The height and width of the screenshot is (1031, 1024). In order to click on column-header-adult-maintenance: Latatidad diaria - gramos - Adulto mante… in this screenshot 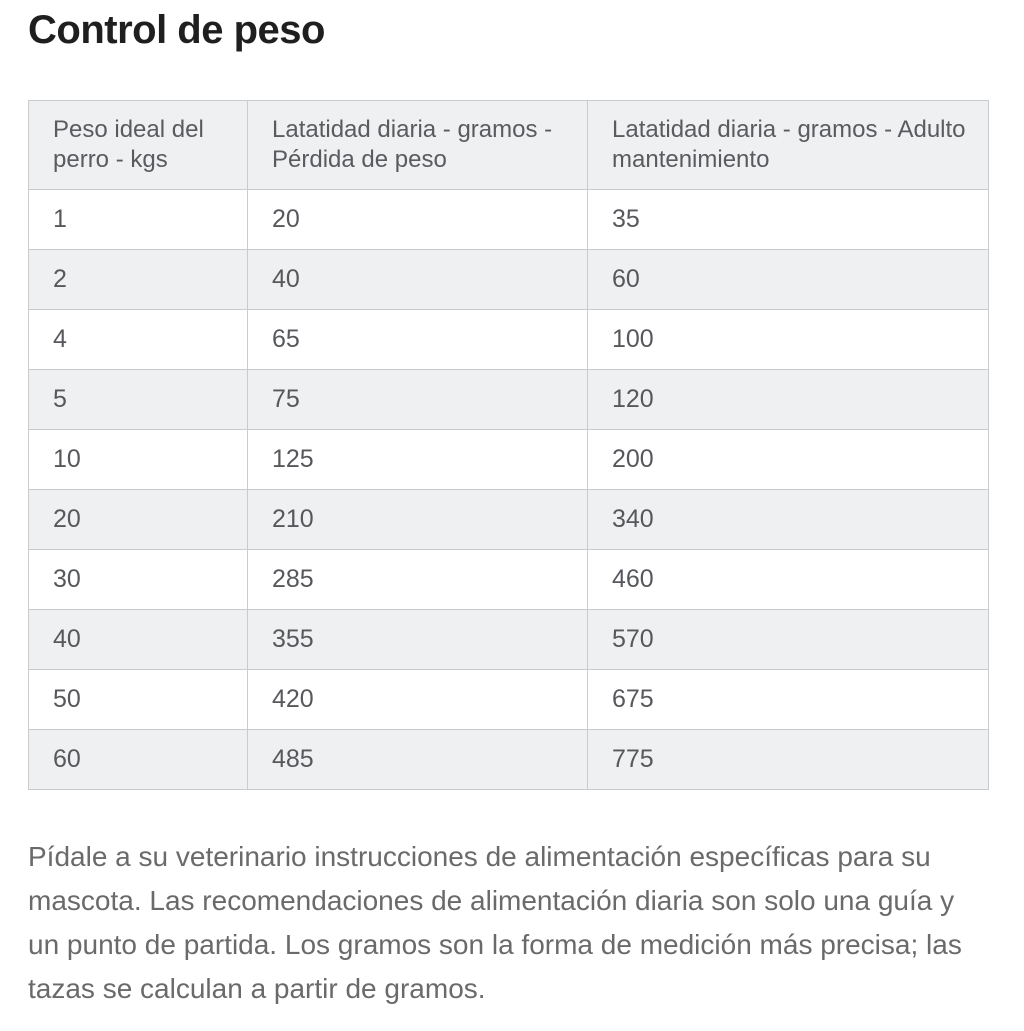, I will do `click(788, 145)`.